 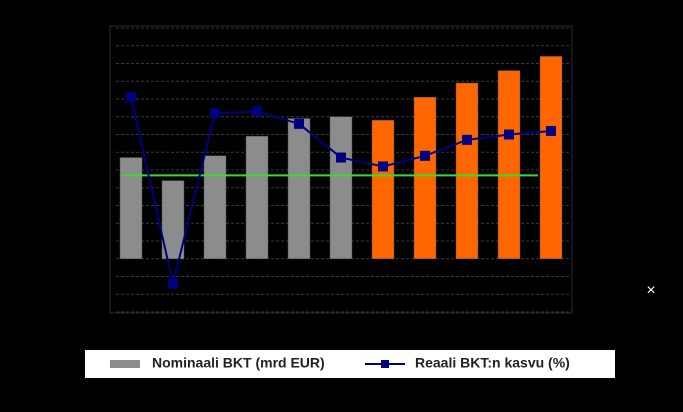 What do you see at coordinates (99, 99) in the screenshot?
I see `y-tick-label: 90` at bounding box center [99, 99].